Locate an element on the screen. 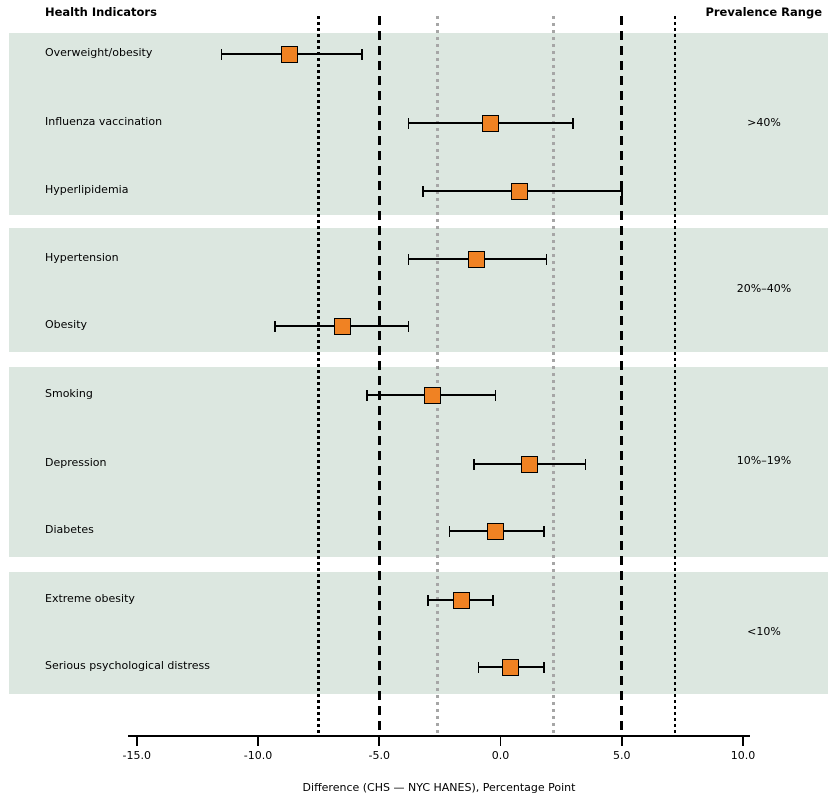  indicator-label: Extreme obesity is located at coordinates (90, 598).